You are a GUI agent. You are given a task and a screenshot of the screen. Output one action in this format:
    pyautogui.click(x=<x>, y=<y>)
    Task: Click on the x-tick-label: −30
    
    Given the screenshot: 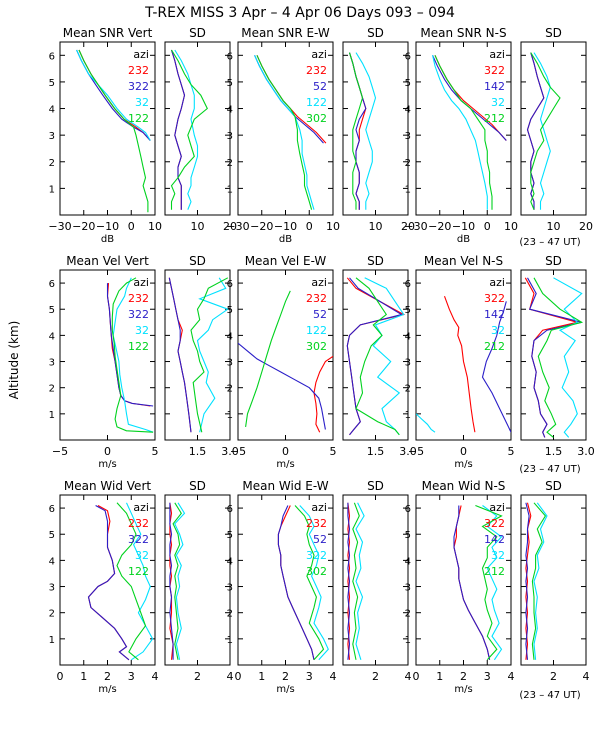 What is the action you would take?
    pyautogui.click(x=237, y=226)
    